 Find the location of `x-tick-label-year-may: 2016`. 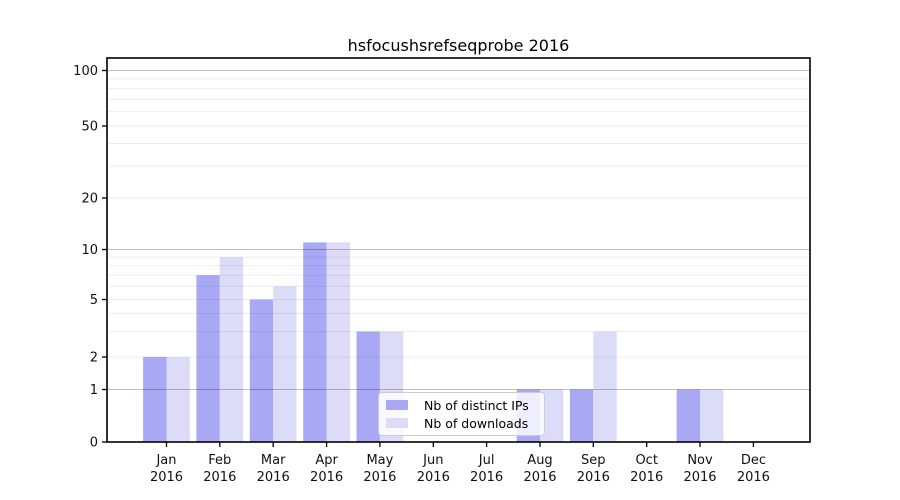

x-tick-label-year-may: 2016 is located at coordinates (379, 477).